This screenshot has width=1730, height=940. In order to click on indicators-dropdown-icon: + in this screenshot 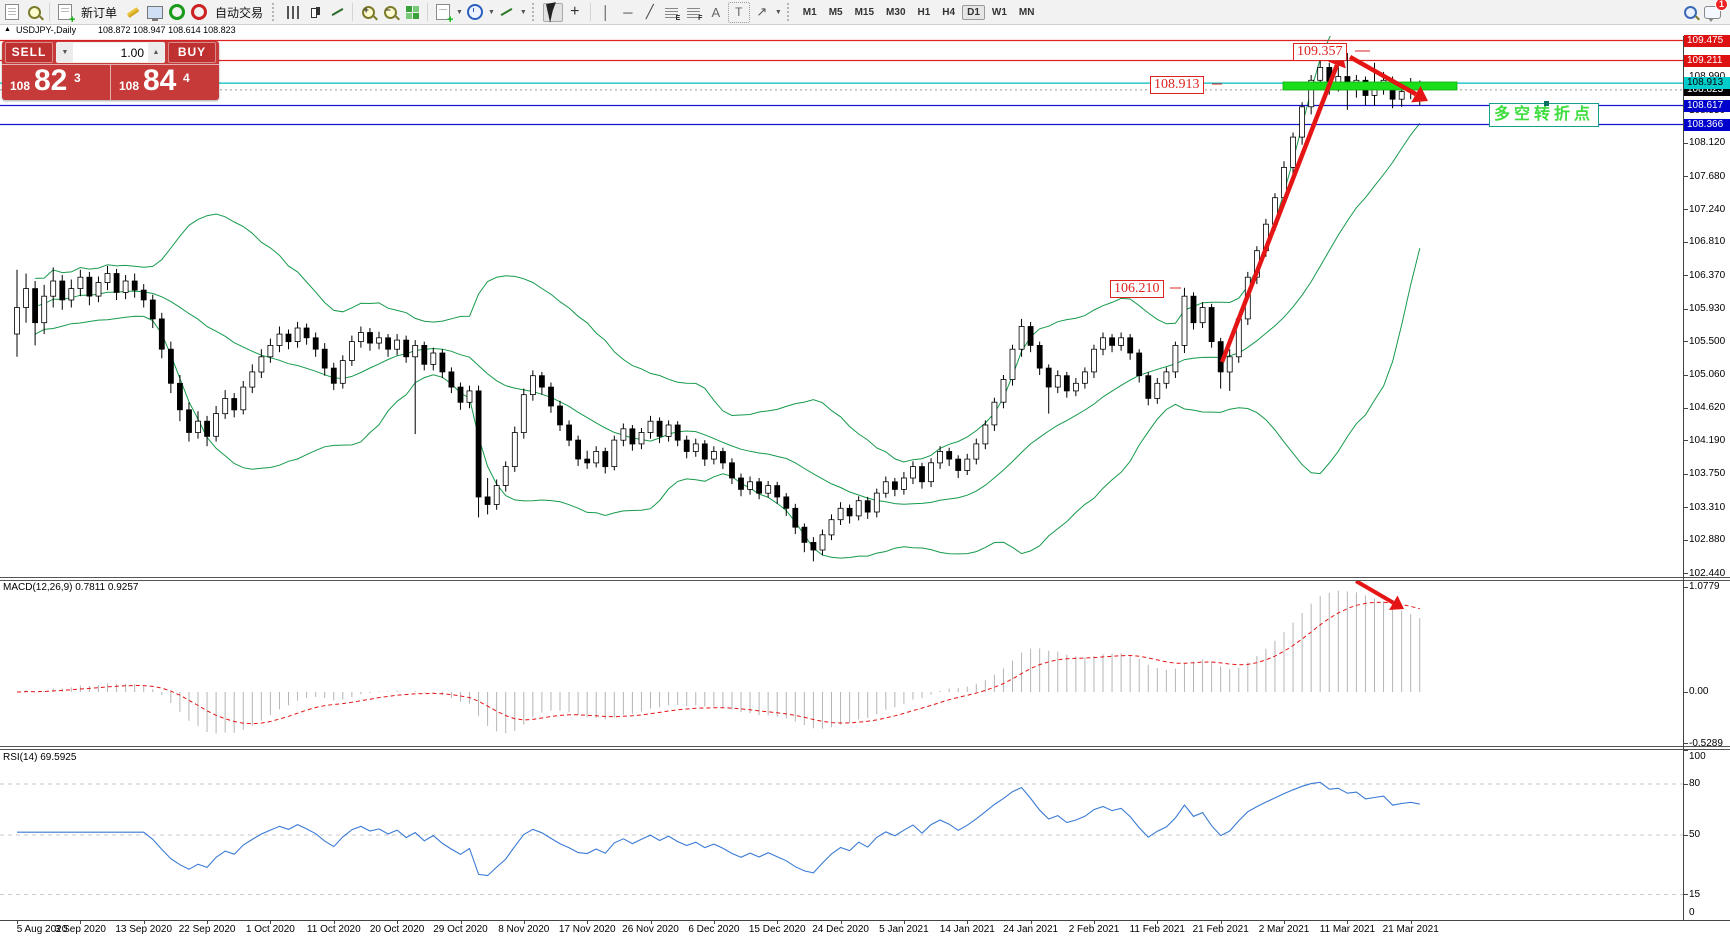, I will do `click(443, 14)`.